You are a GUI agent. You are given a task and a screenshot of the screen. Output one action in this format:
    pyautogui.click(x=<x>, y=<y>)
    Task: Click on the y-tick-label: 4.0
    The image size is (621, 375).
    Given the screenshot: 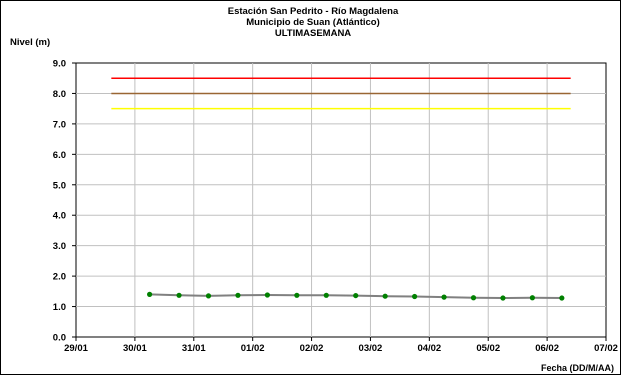 What is the action you would take?
    pyautogui.click(x=59, y=216)
    